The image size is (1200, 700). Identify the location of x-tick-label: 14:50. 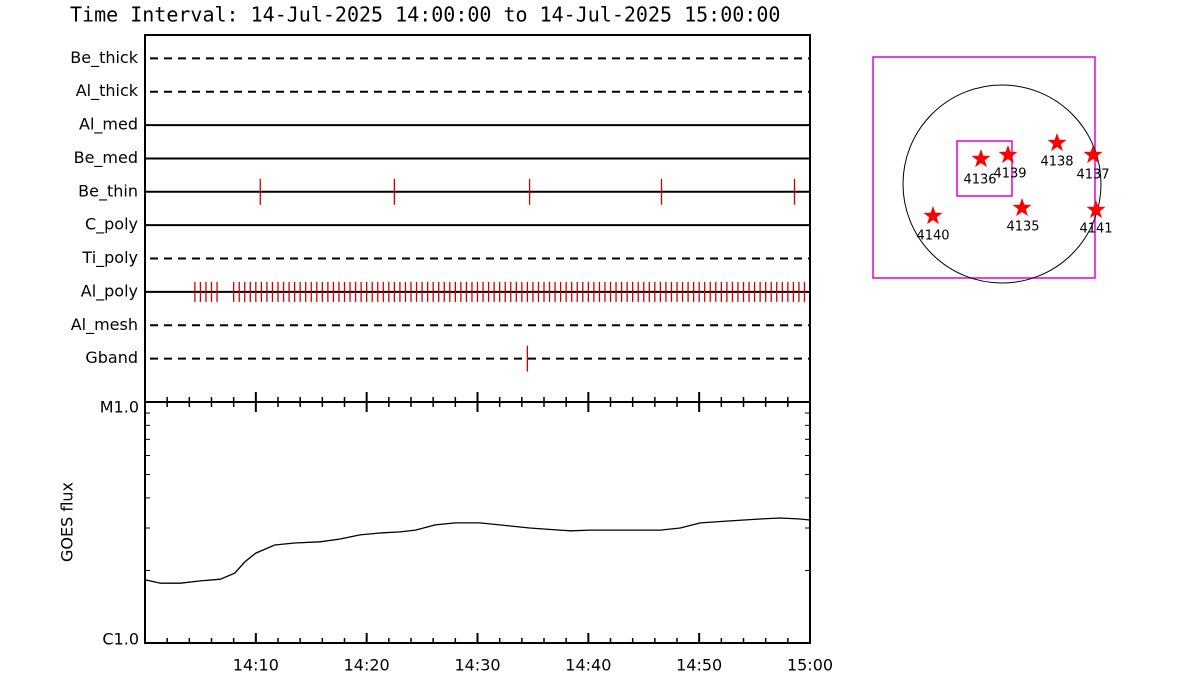
(699, 665).